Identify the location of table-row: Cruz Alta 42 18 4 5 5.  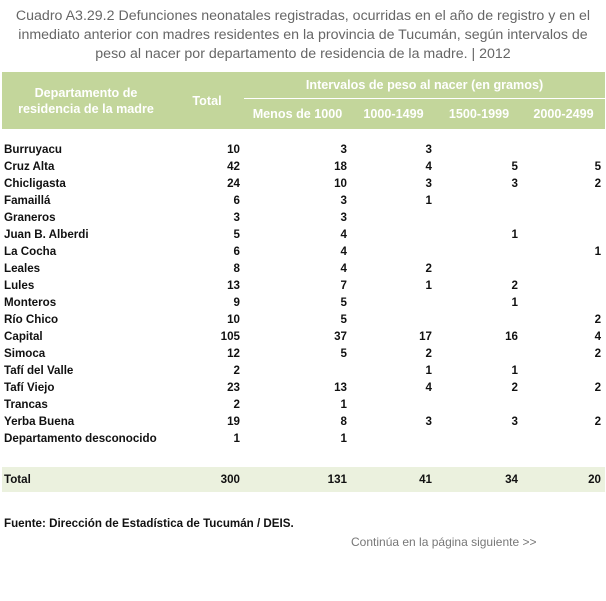
(303, 166).